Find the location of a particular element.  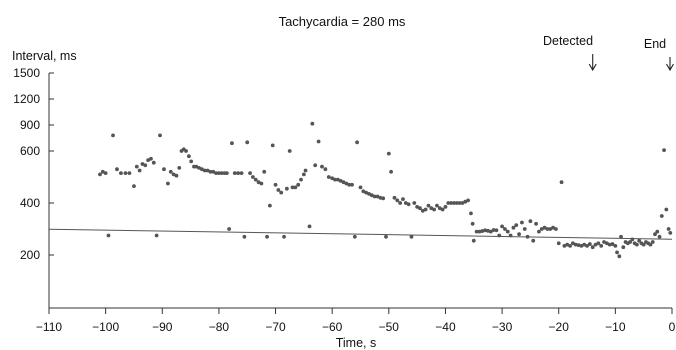

x-tick-label: −90 is located at coordinates (162, 327).